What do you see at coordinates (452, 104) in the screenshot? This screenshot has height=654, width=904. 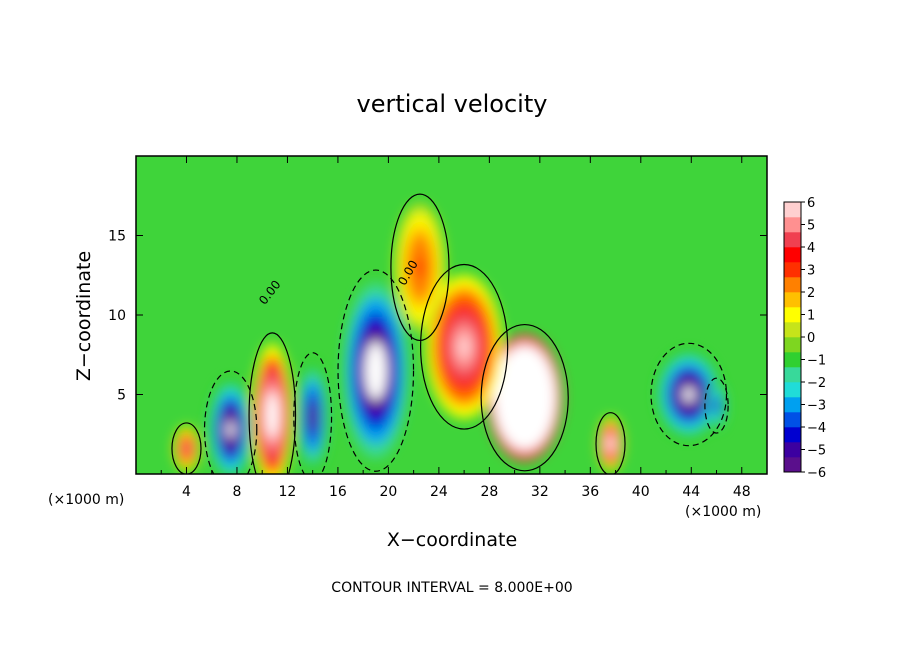 I see `chart-title: vertical velocity` at bounding box center [452, 104].